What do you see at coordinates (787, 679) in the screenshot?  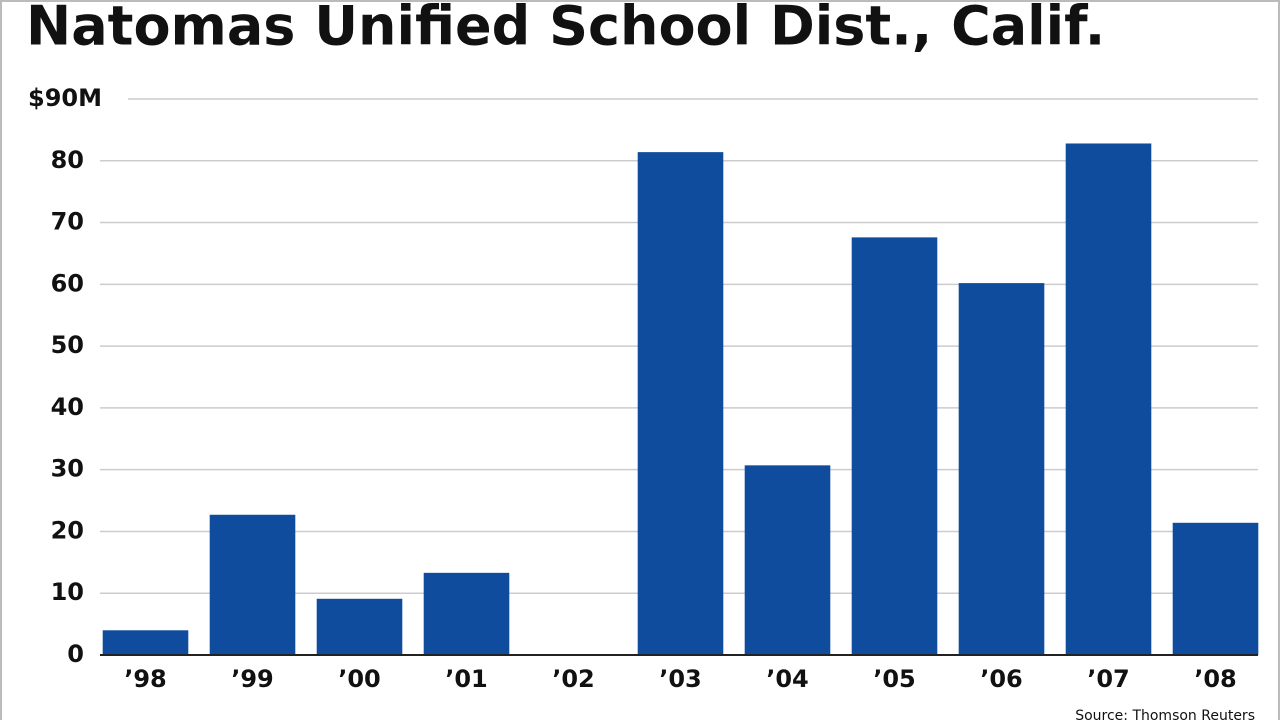 I see `x-tick-label: ’04` at bounding box center [787, 679].